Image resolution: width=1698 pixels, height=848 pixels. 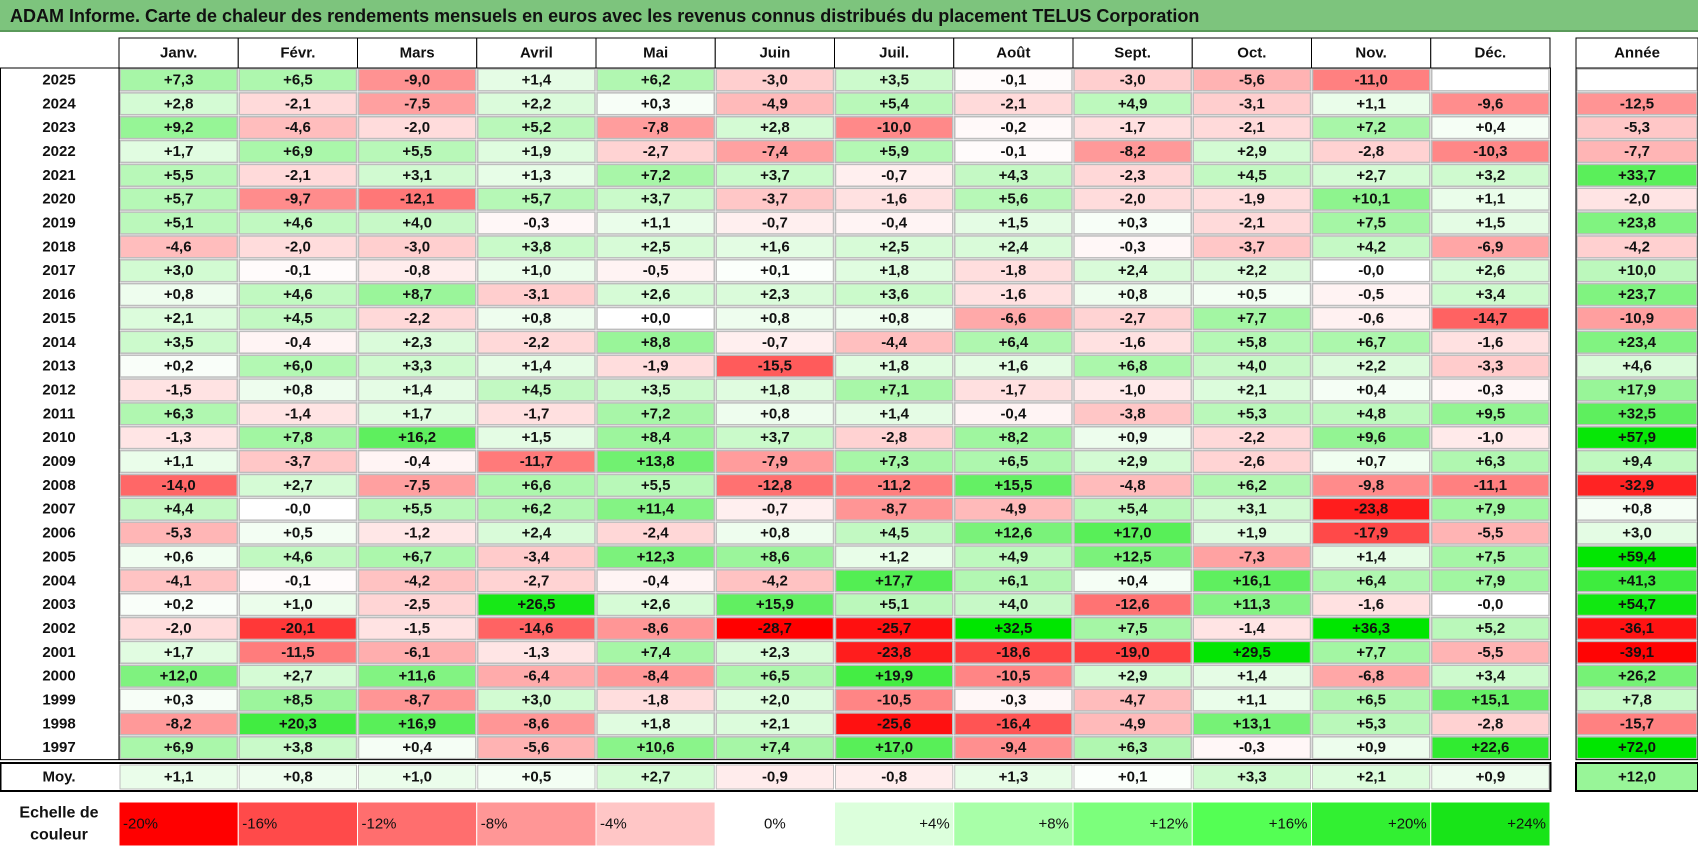 What do you see at coordinates (656, 509) in the screenshot?
I see `cell-value: +11,4` at bounding box center [656, 509].